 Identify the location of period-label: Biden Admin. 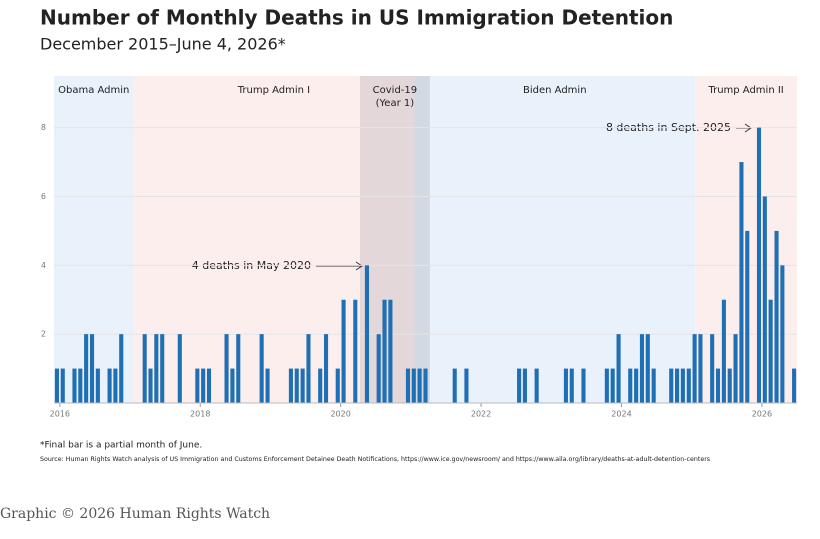
(555, 90).